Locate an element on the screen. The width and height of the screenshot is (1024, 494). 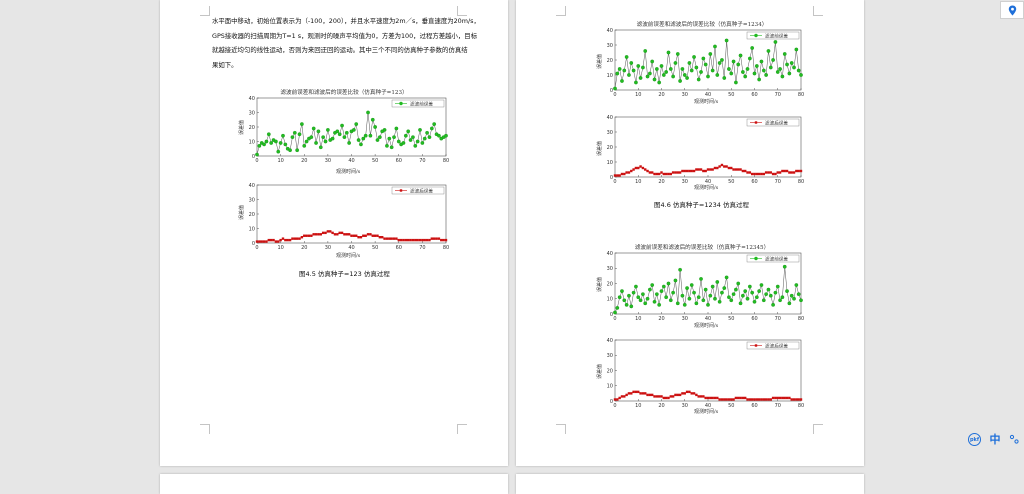
x-tick-label: 50 is located at coordinates (731, 406).